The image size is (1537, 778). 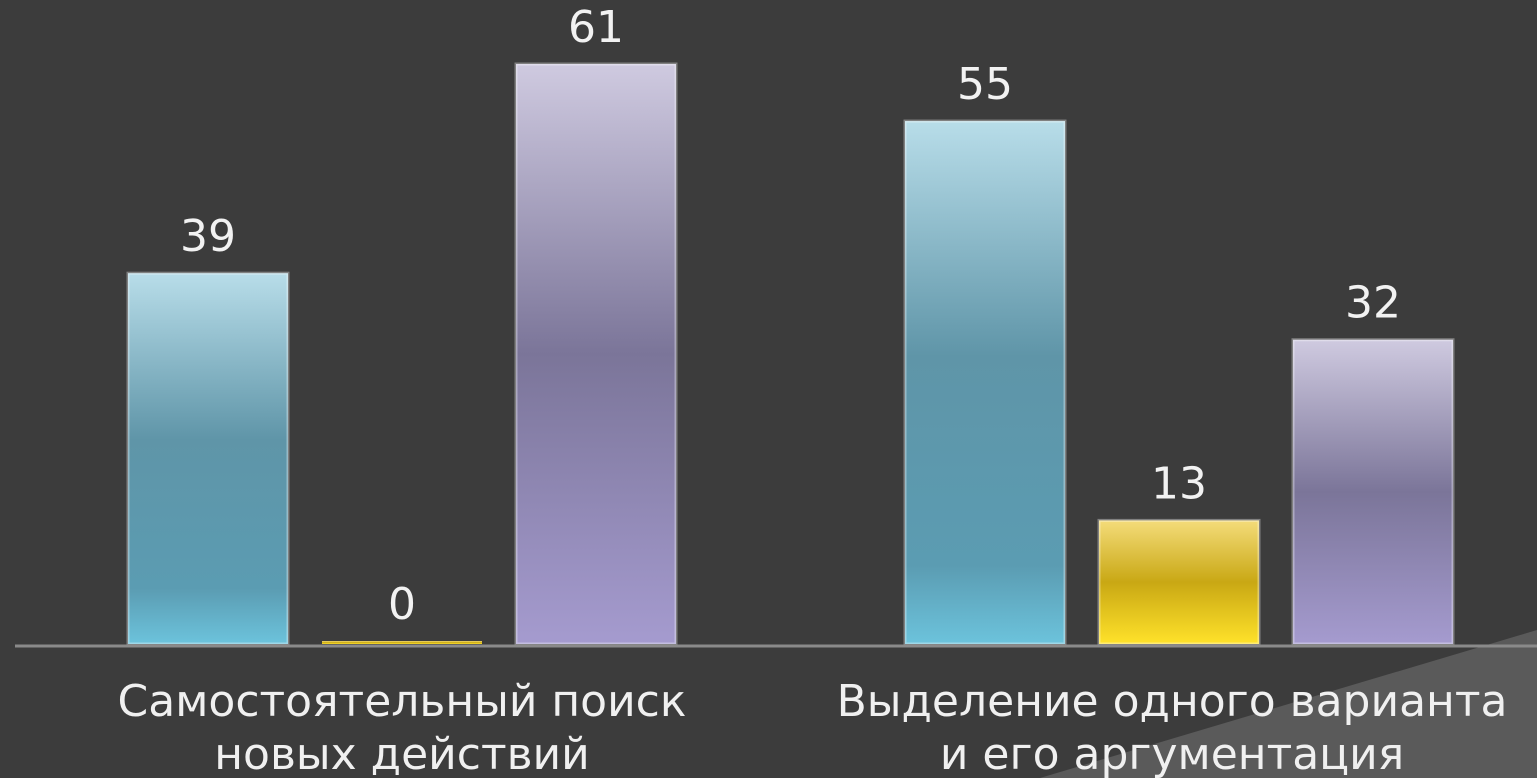 I want to click on bar-outline-s2-c1, so click(x=1373, y=492).